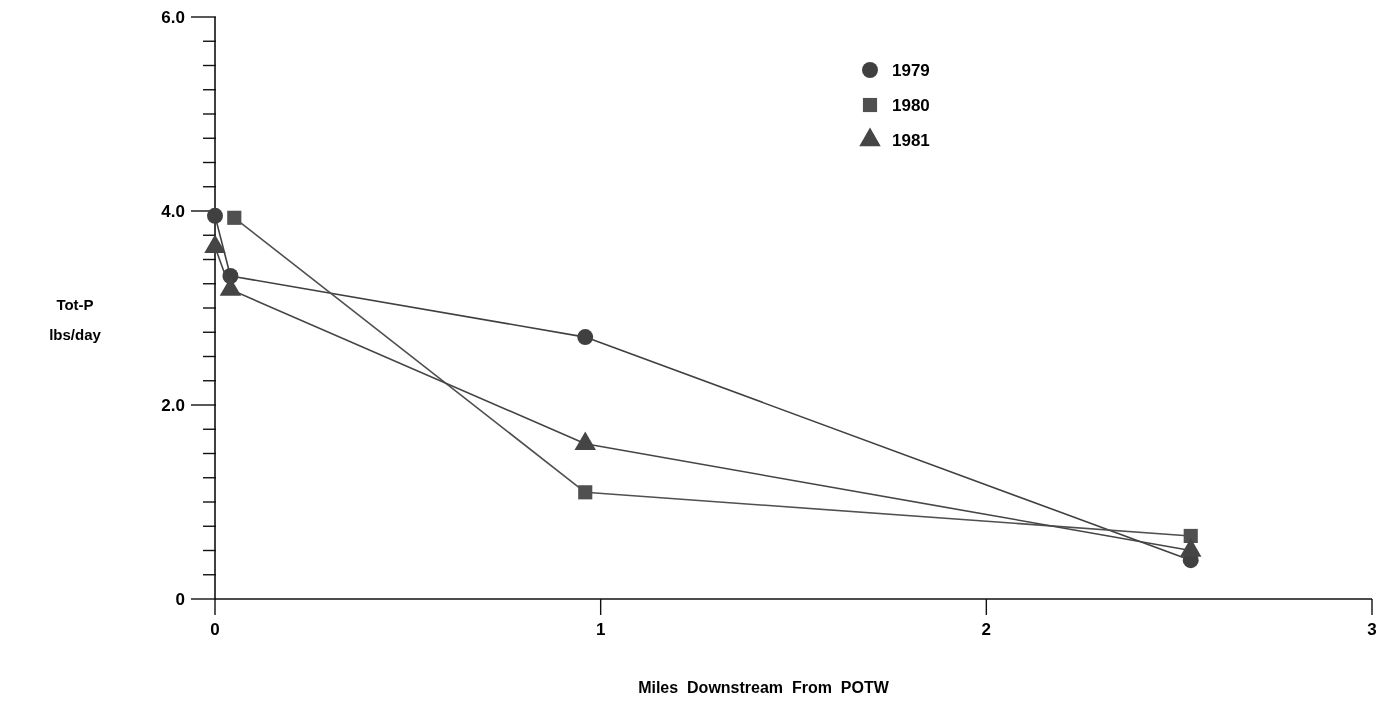 The width and height of the screenshot is (1386, 703). I want to click on x-tick-label: 0, so click(215, 629).